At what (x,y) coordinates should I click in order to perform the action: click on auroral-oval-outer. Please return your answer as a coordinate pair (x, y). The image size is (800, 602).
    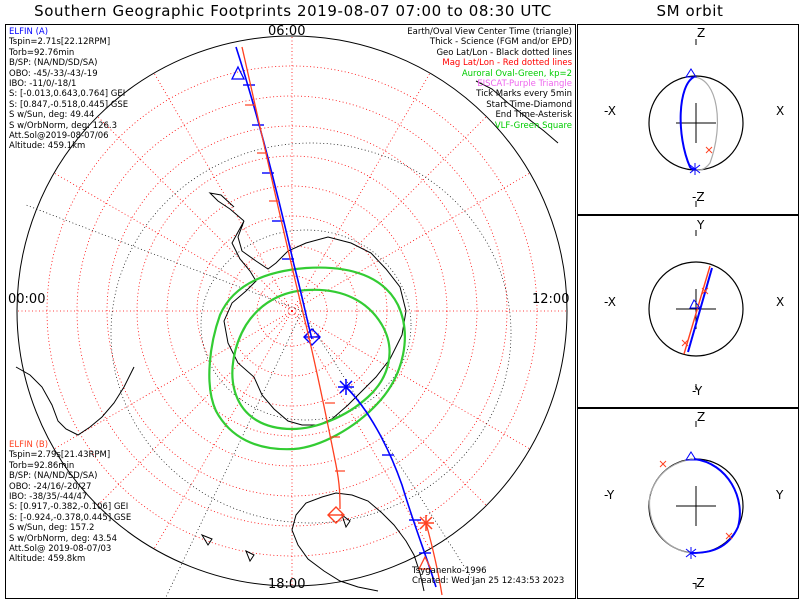
    Looking at the image, I should click on (307, 358).